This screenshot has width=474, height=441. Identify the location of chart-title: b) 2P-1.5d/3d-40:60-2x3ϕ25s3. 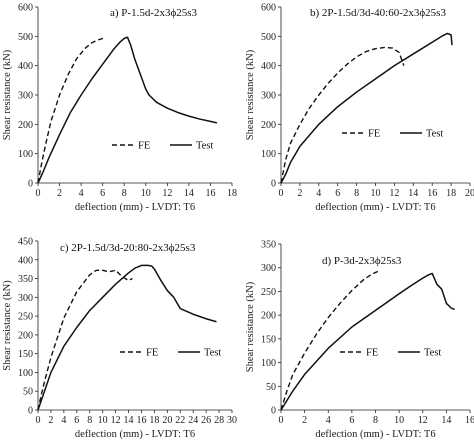
(378, 13).